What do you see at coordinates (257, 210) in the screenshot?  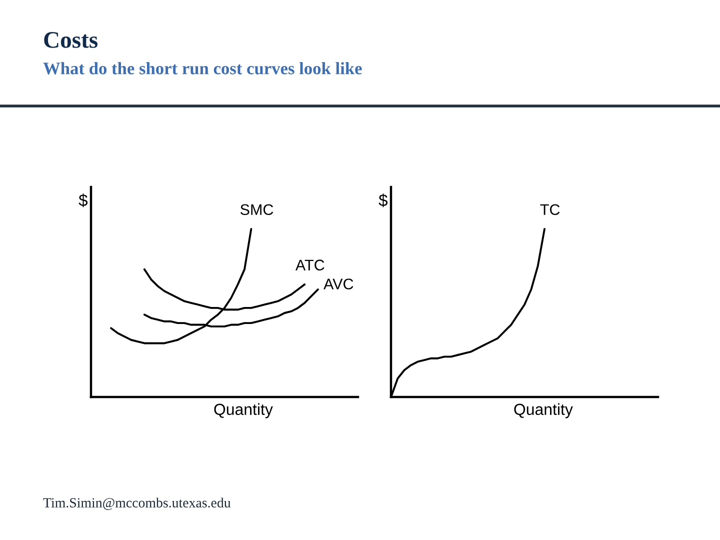 I see `series-label: SMC` at bounding box center [257, 210].